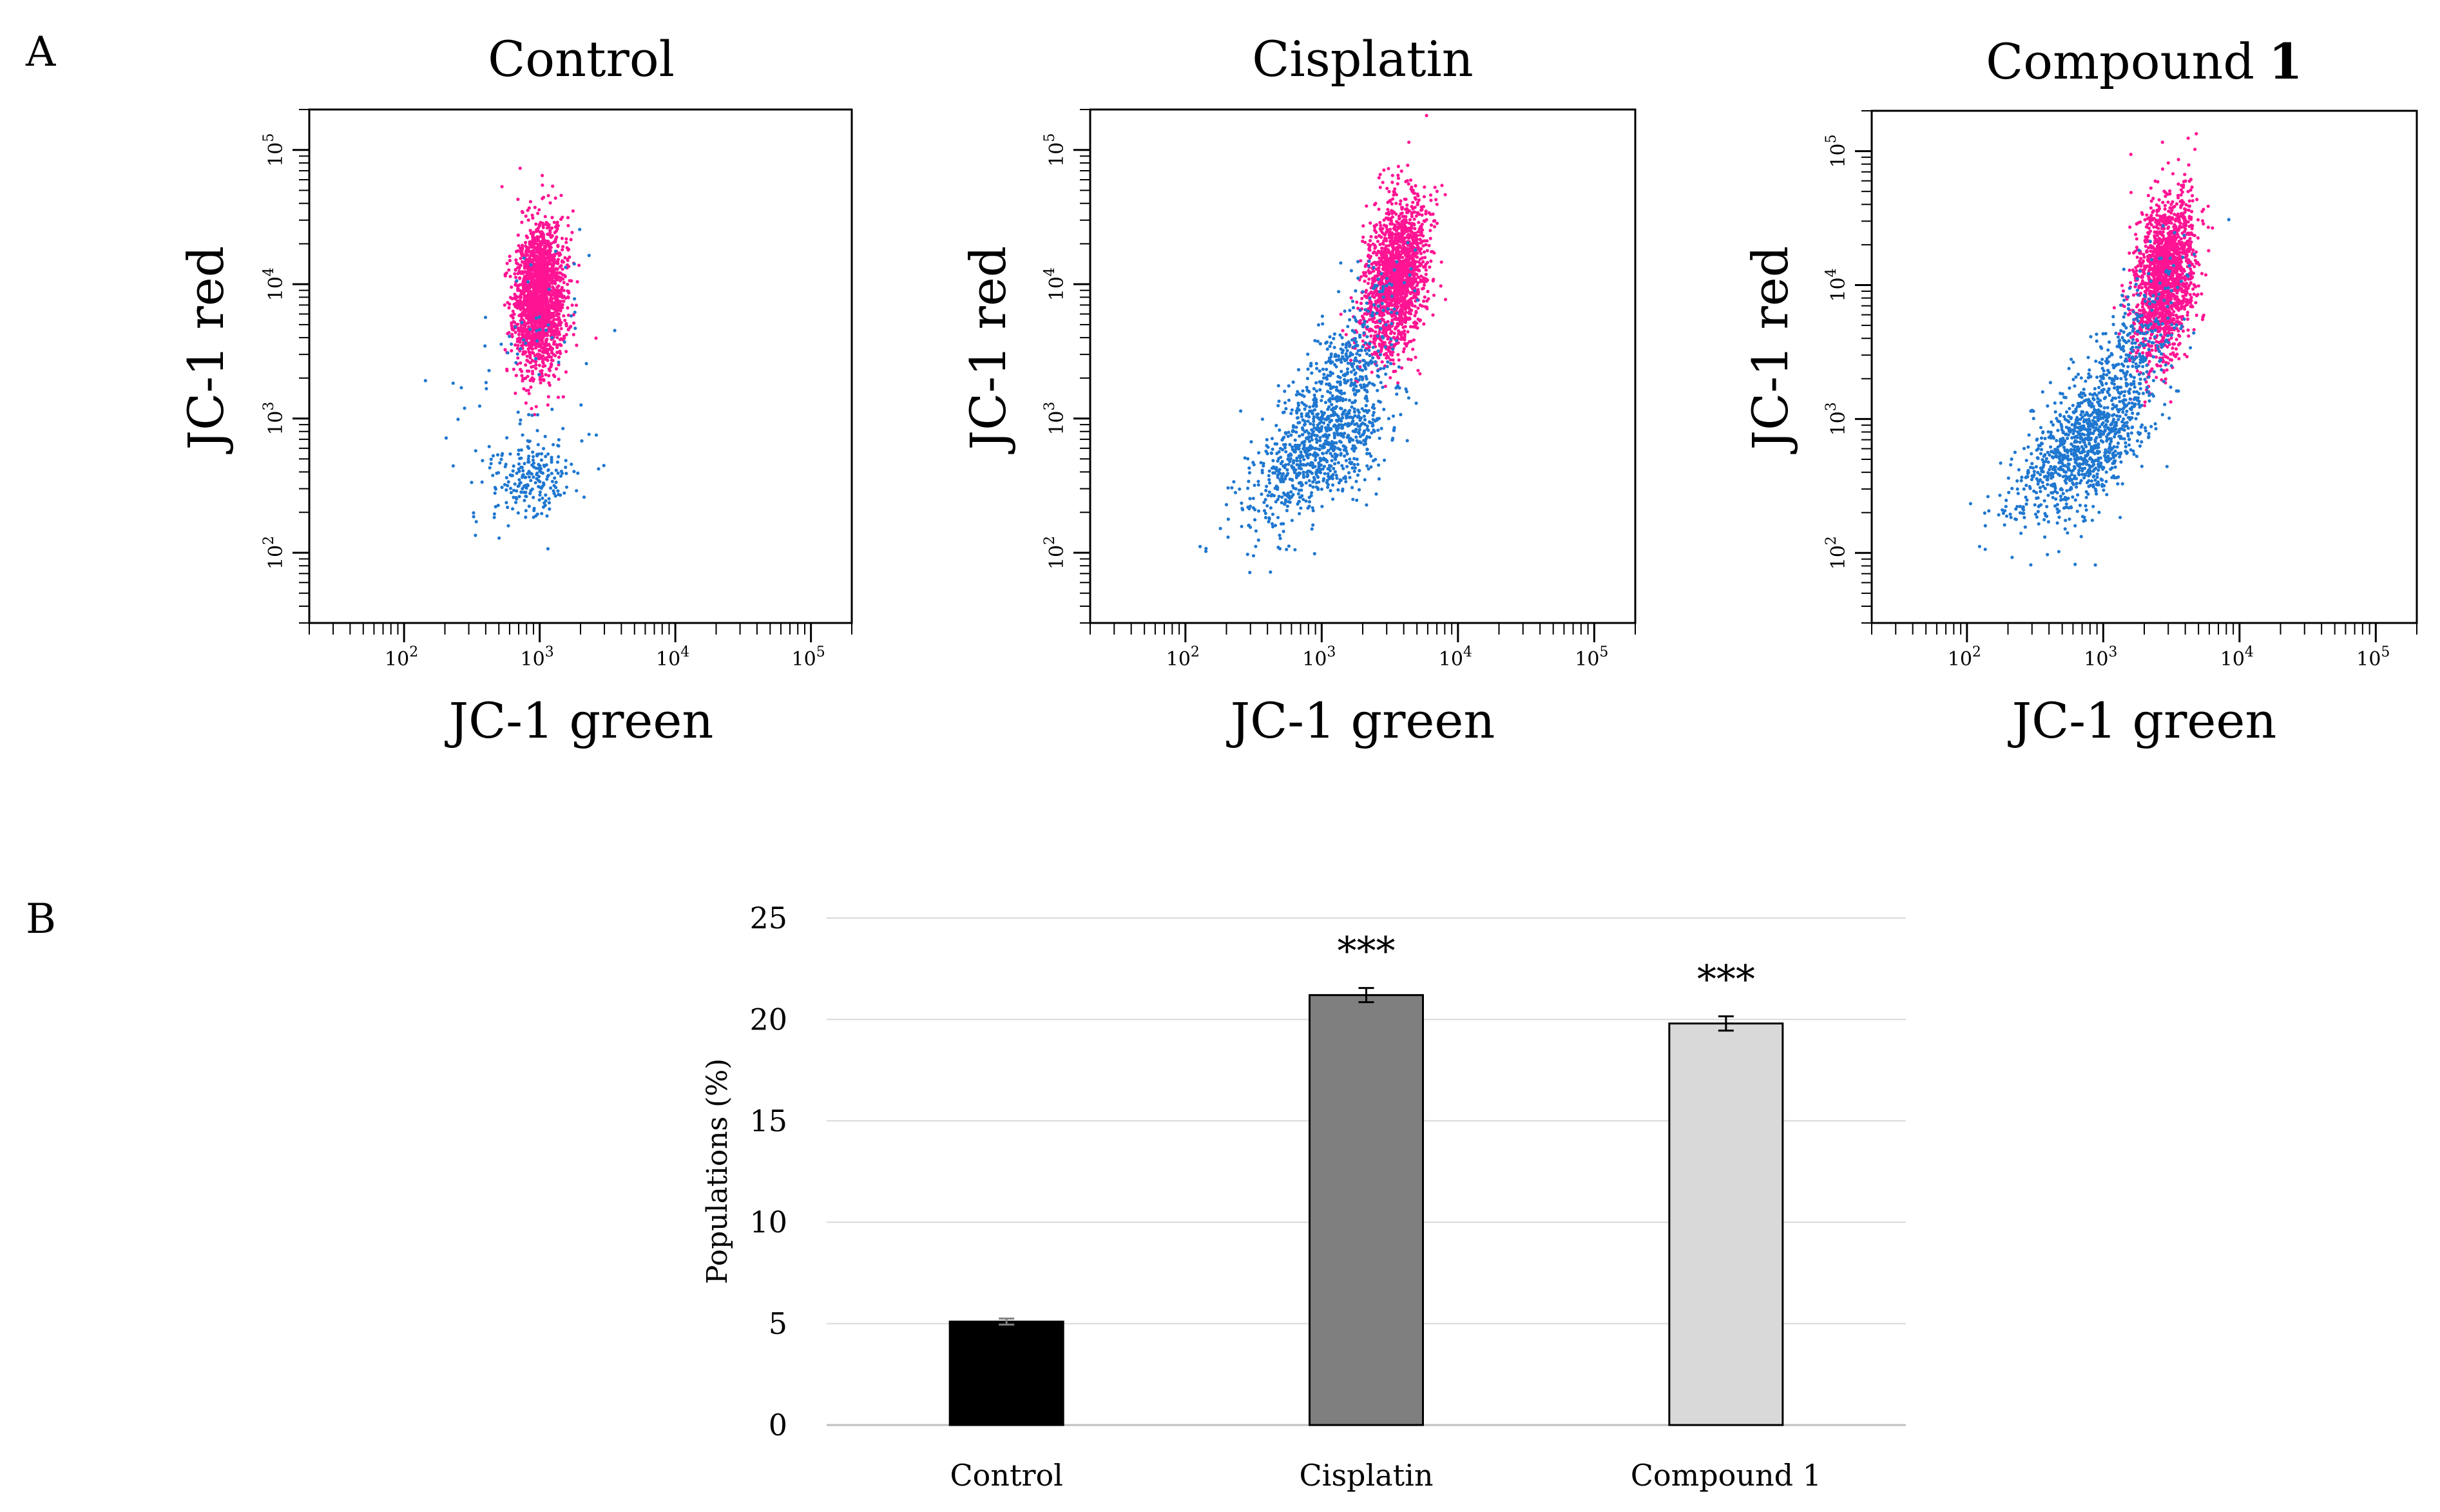 The image size is (2440, 1512). What do you see at coordinates (520, 358) in the screenshot?
I see `scatter-points` at bounding box center [520, 358].